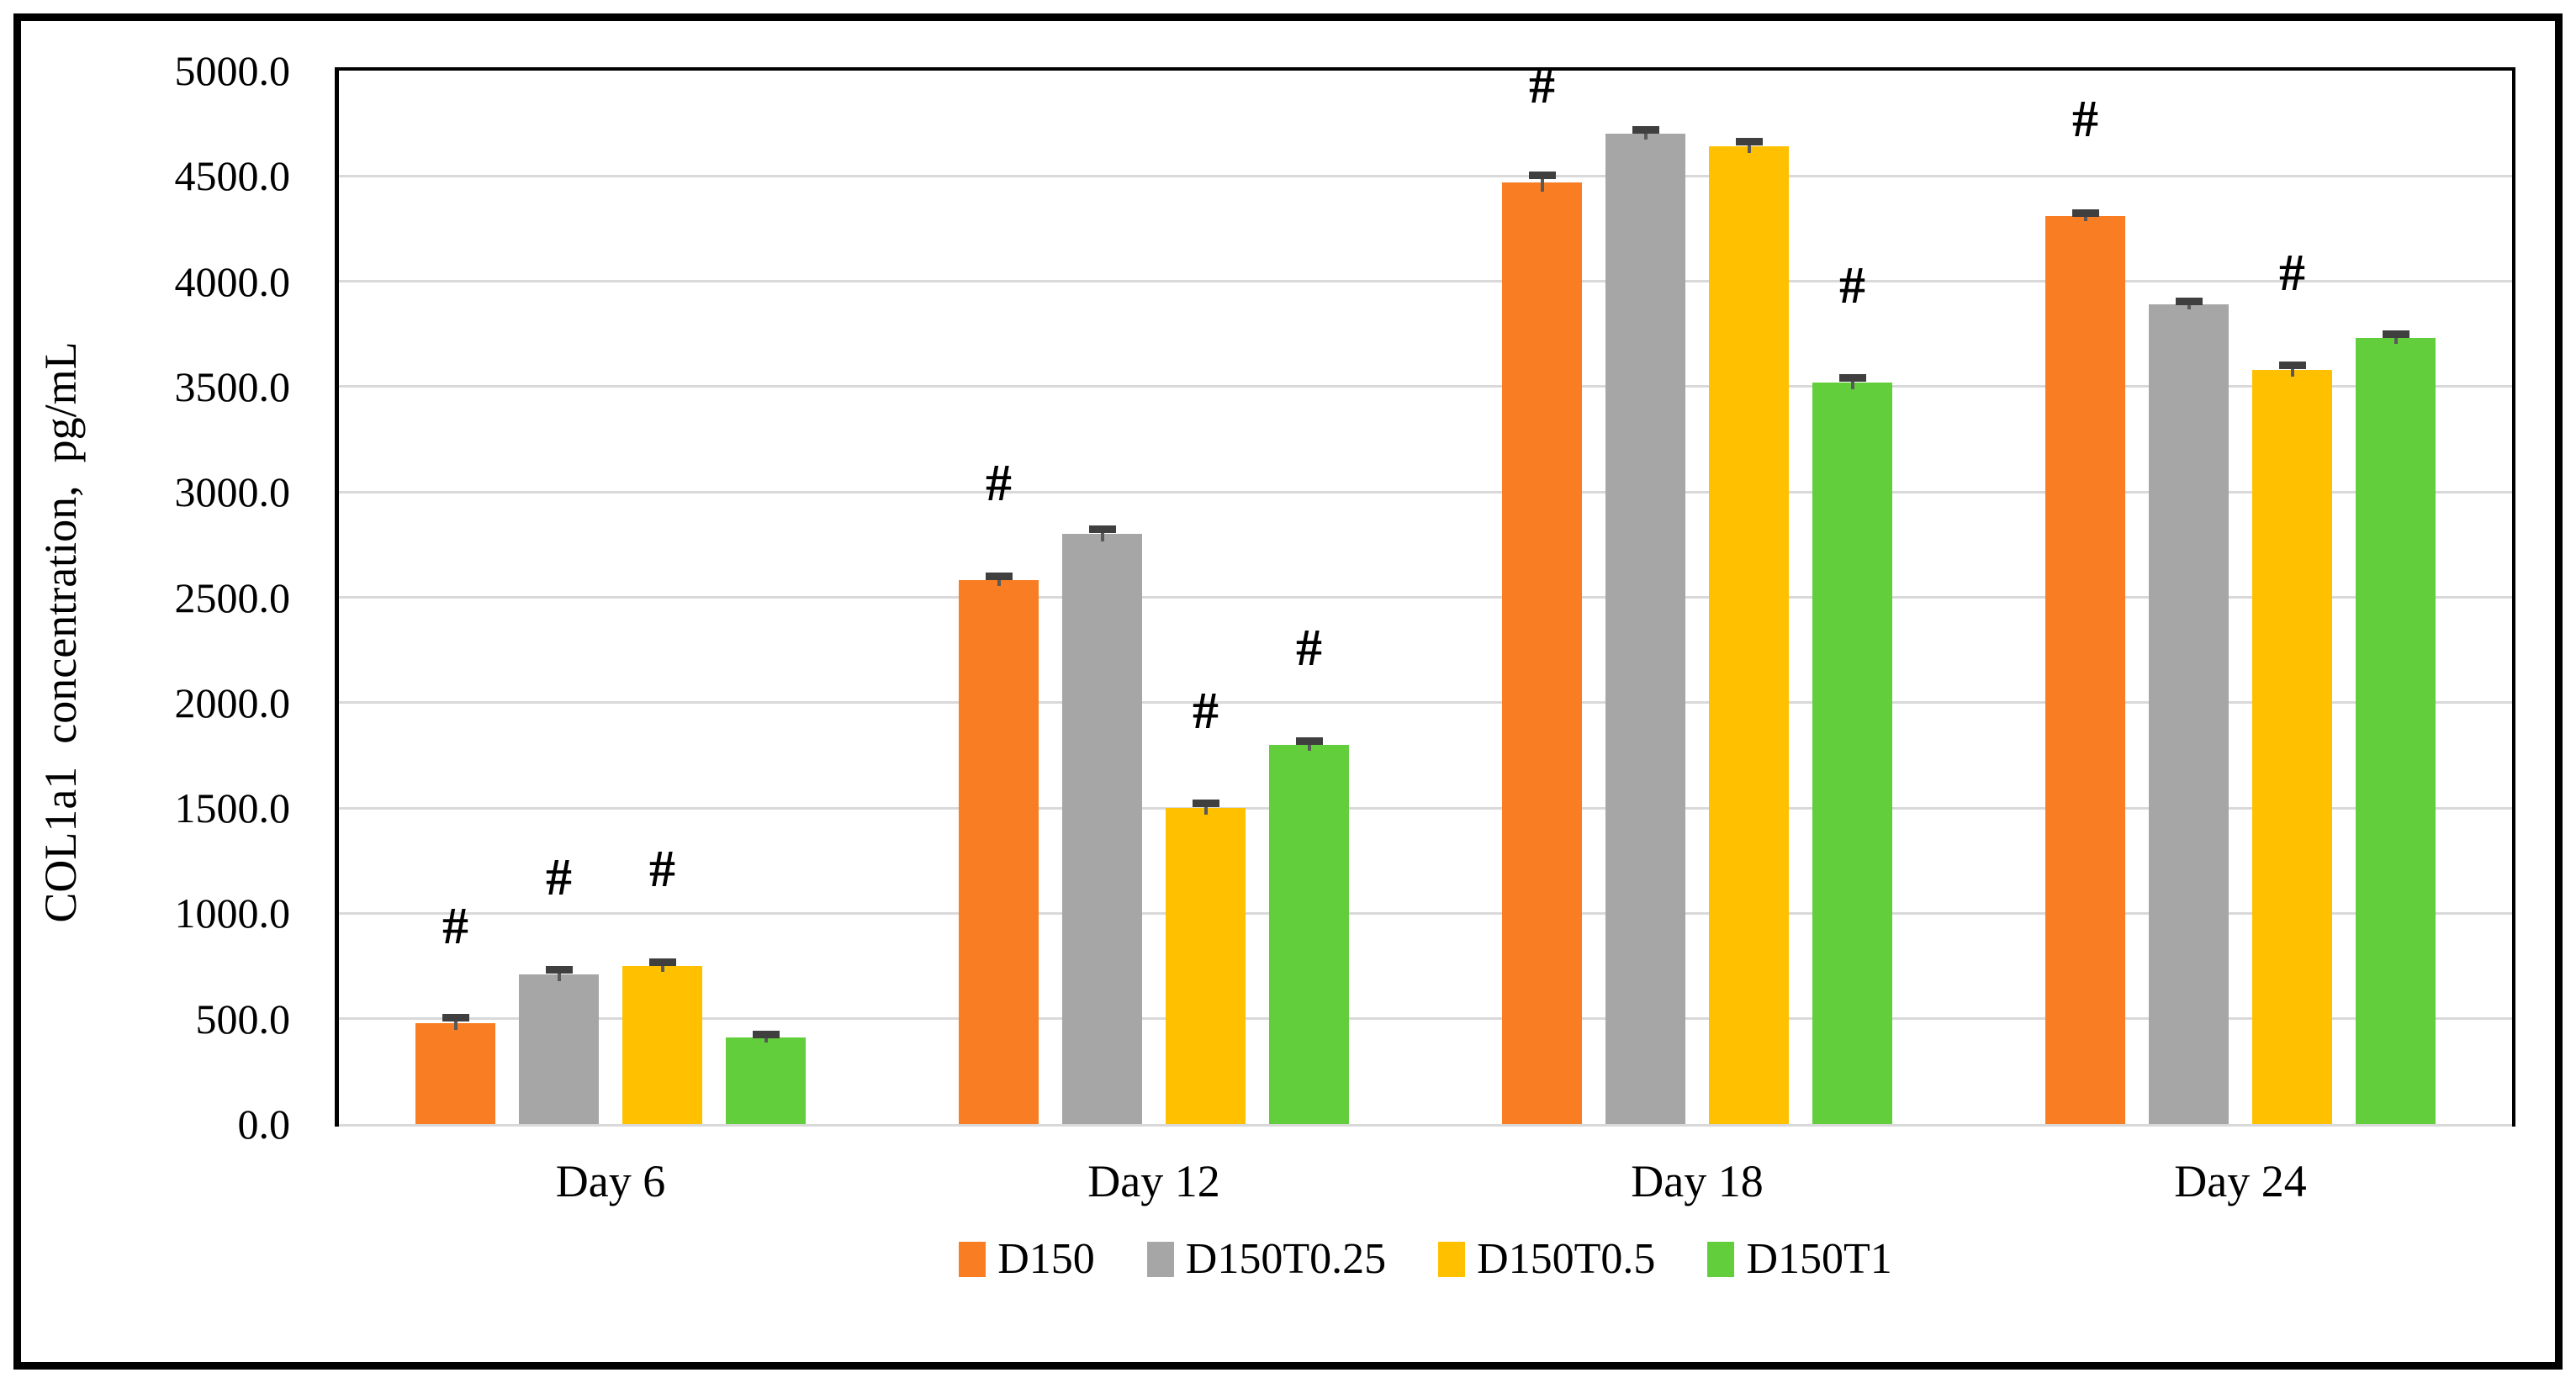  I want to click on legend-label: D150, so click(1046, 1259).